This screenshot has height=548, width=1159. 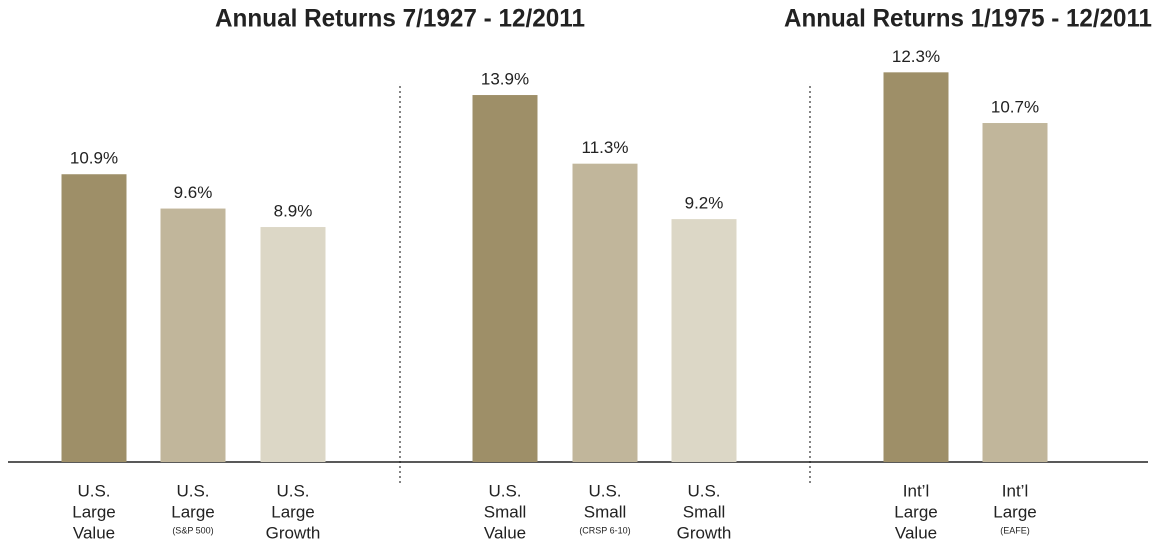 I want to click on value-label: 10.9%, so click(x=94, y=158).